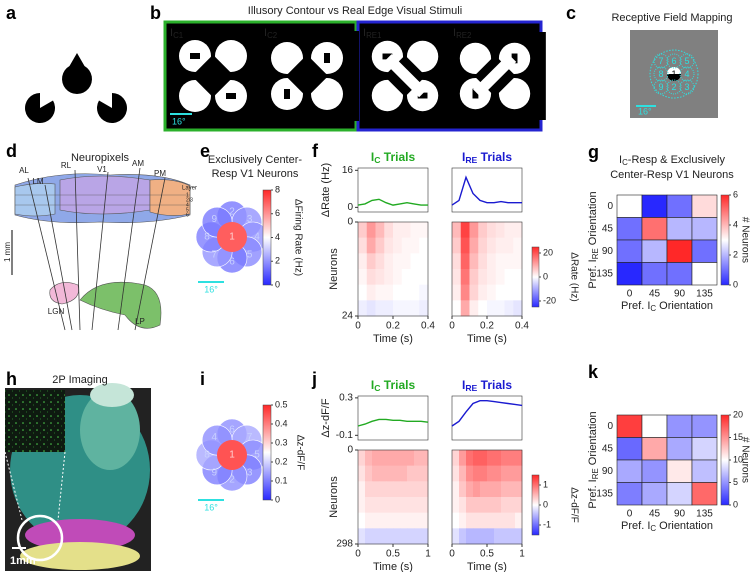 The height and width of the screenshot is (572, 750). I want to click on panel-label: h, so click(11, 379).